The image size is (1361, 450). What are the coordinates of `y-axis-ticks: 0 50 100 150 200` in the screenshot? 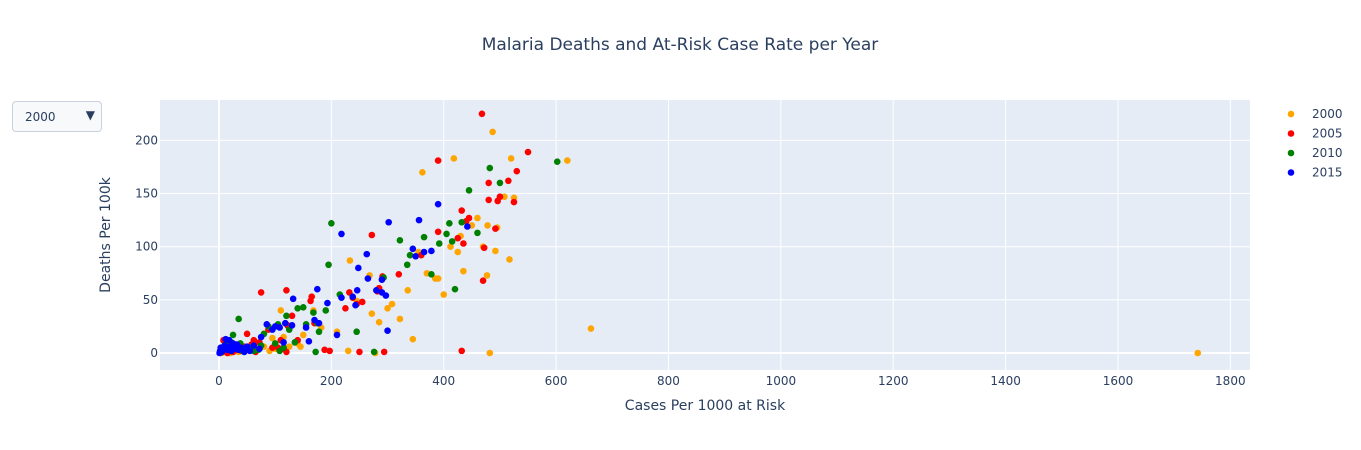 It's located at (146, 246).